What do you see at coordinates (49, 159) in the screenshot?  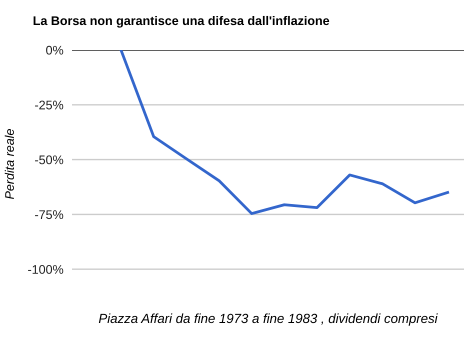 I see `y-tick-label: -50%` at bounding box center [49, 159].